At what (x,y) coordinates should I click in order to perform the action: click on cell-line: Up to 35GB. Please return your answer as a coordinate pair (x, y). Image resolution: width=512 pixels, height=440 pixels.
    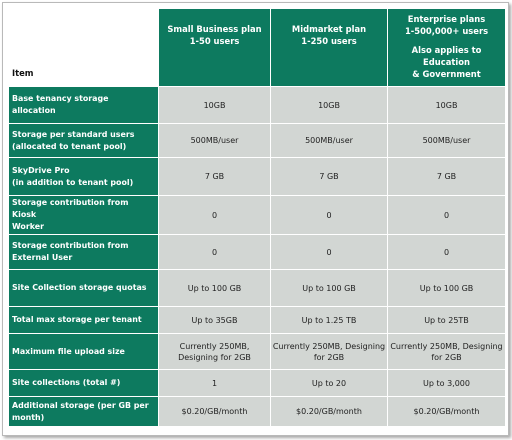
    Looking at the image, I should click on (214, 320).